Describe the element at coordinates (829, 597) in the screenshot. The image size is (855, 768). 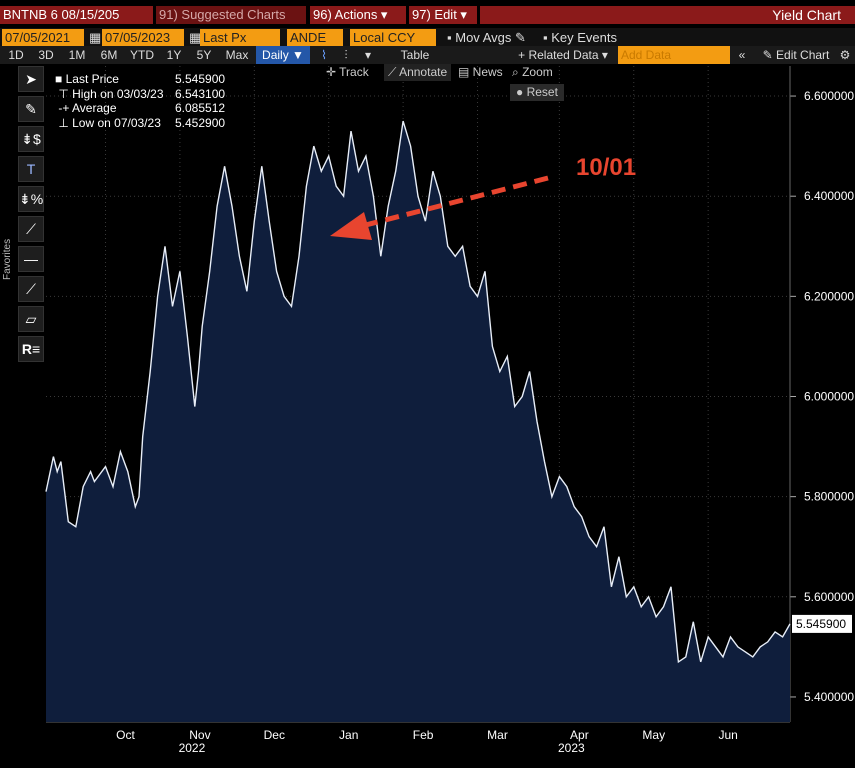
I see `y-tick-label: 5.600000` at that location.